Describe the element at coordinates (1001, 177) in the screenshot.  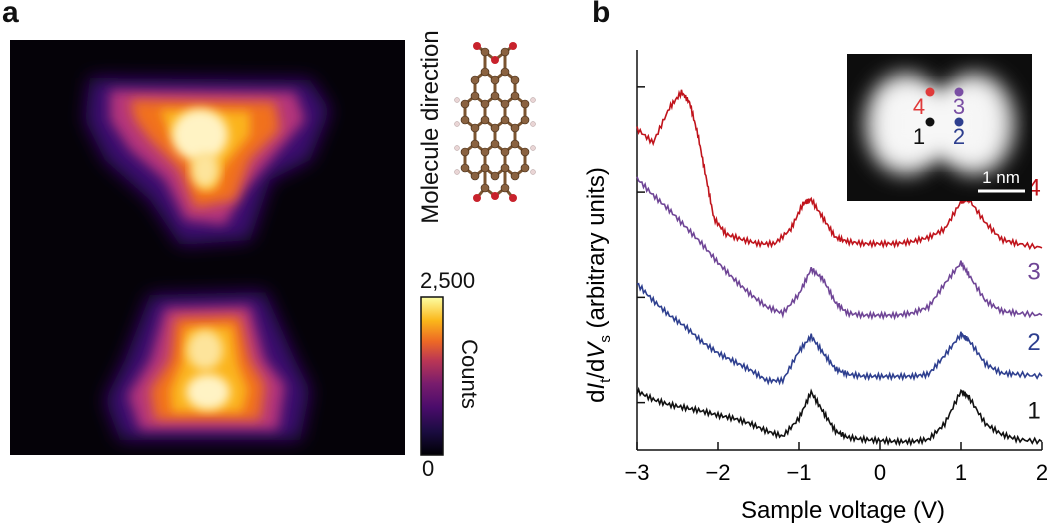
I see `scale-bar-label: 1 nm` at that location.